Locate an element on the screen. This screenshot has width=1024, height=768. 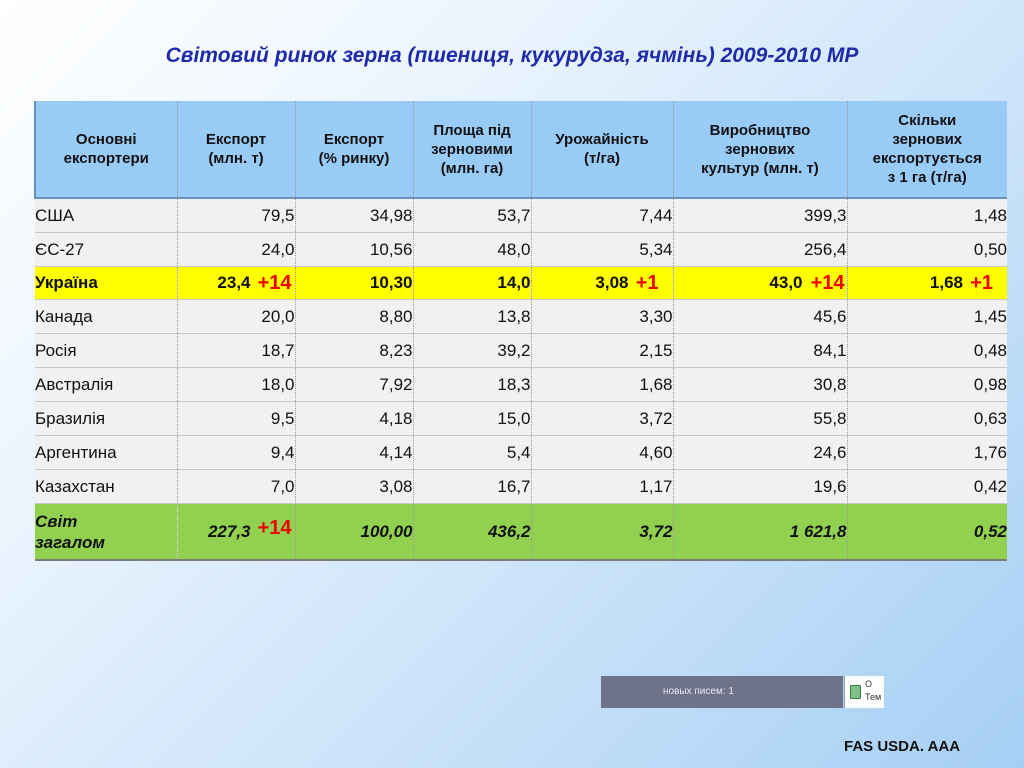
country-cell: Росія is located at coordinates (106, 350).